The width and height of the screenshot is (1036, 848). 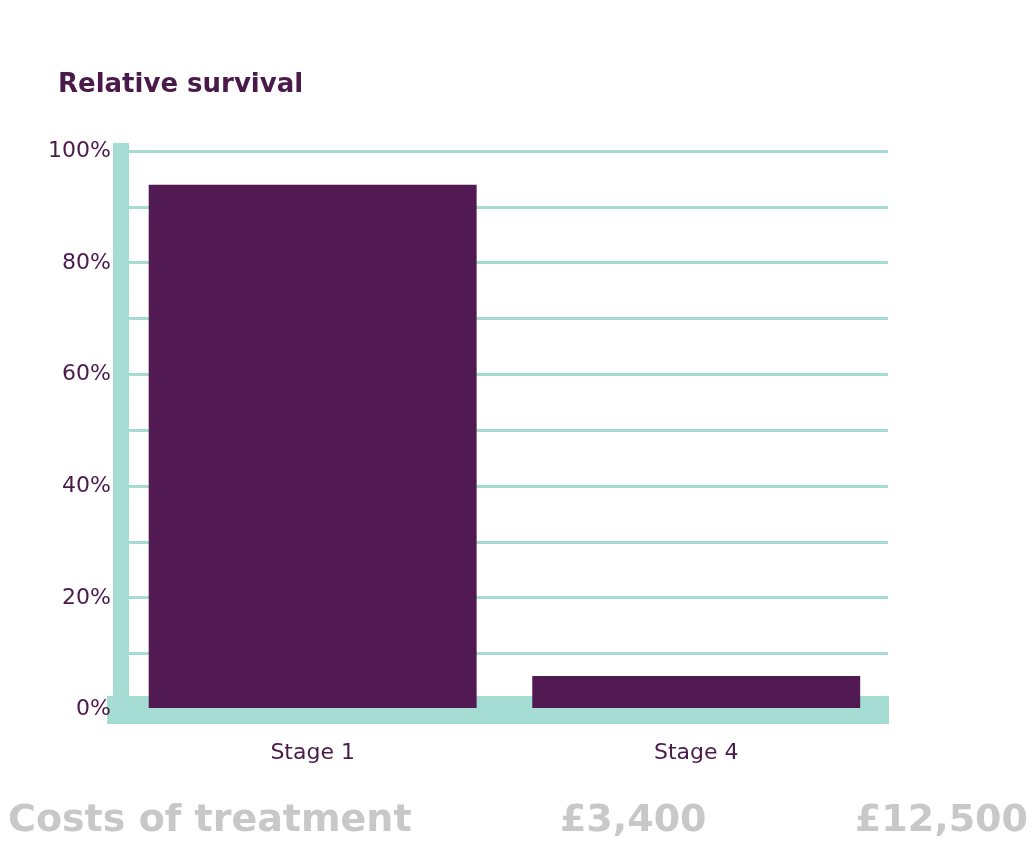 I want to click on x-tick-label: Stage 4, so click(x=696, y=751).